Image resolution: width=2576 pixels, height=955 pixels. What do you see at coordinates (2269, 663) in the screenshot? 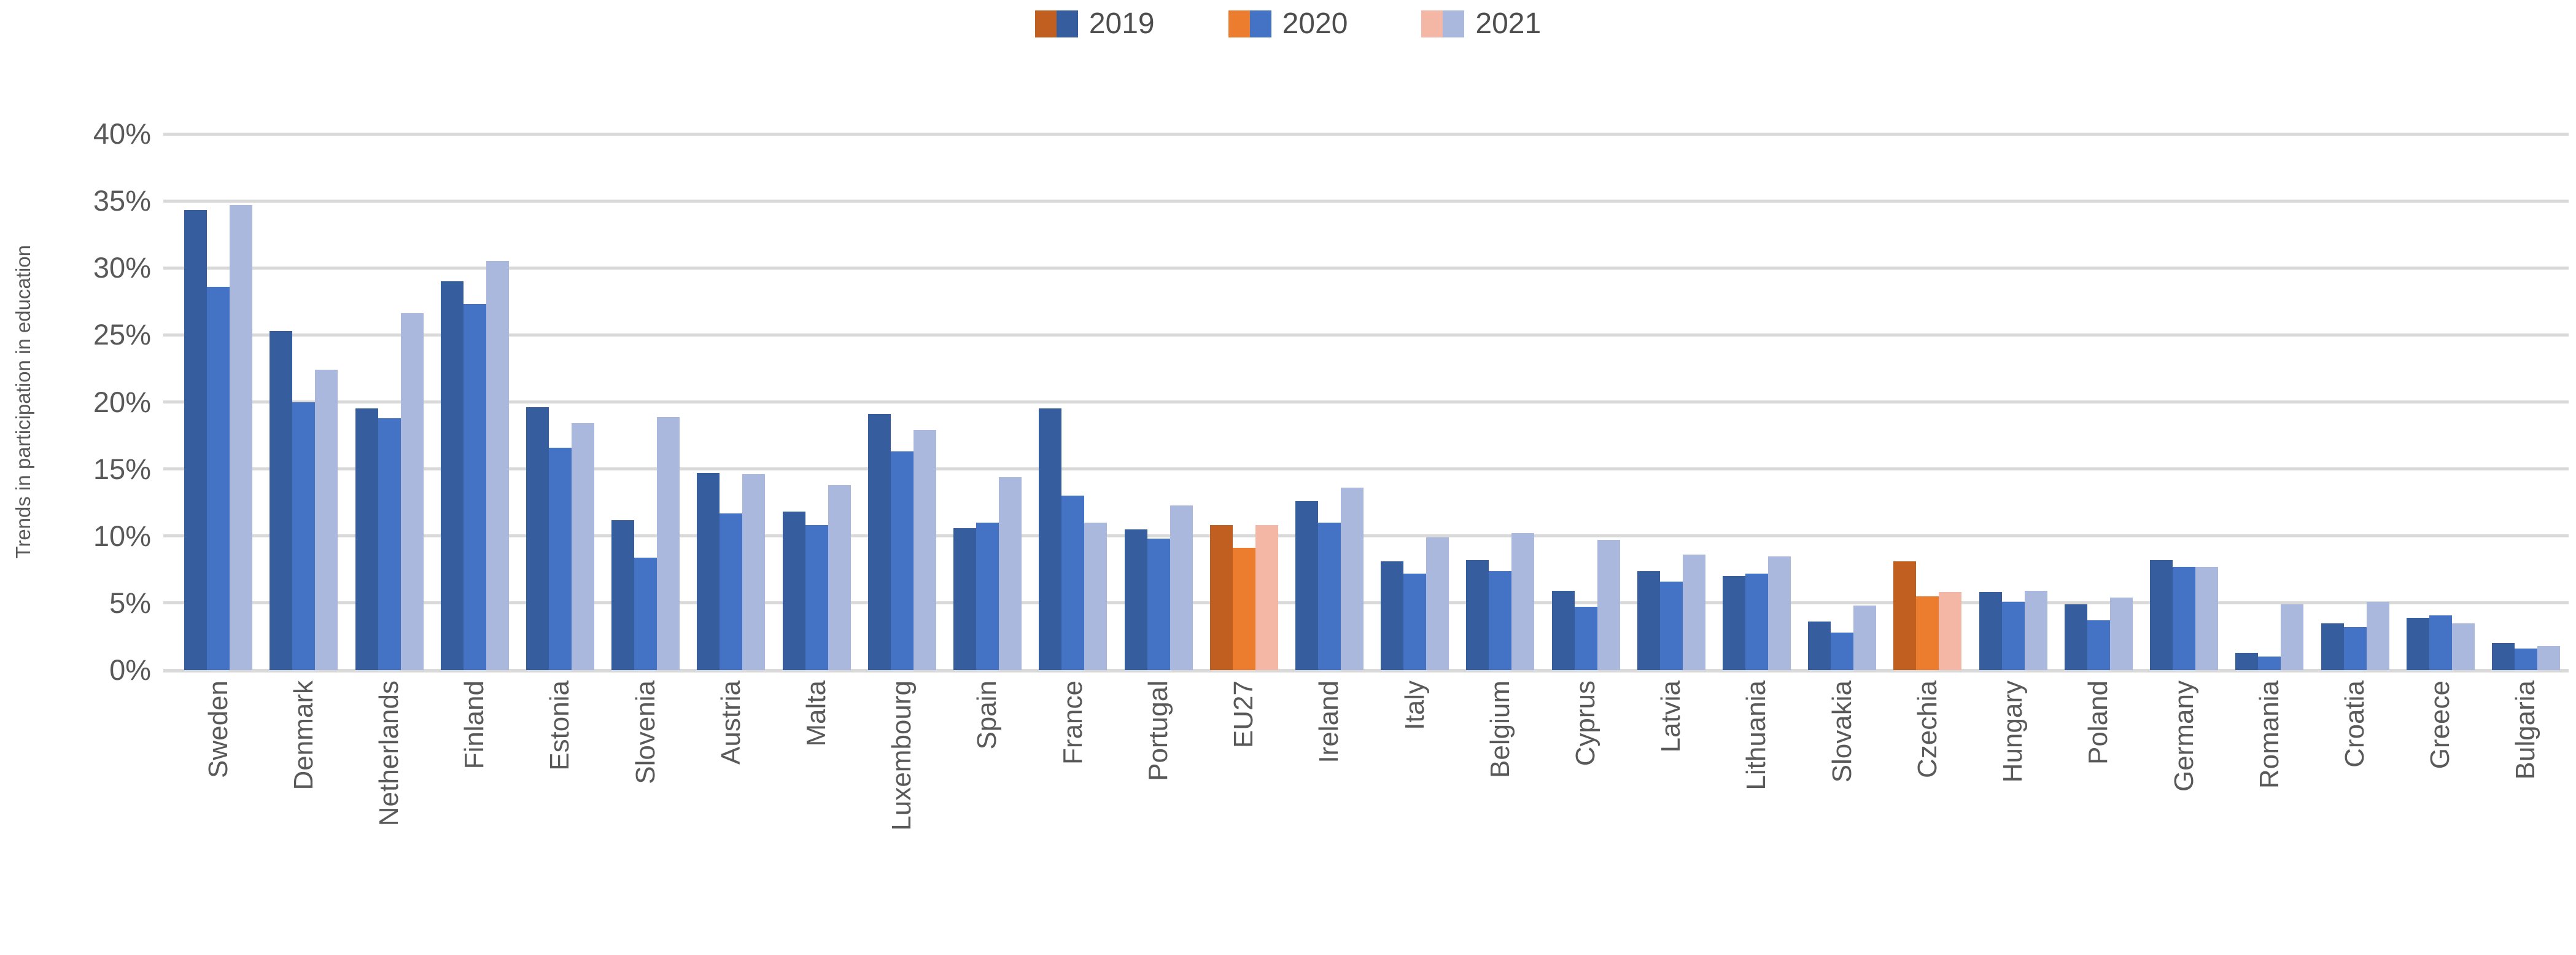
I see `bar-Romania-2020` at bounding box center [2269, 663].